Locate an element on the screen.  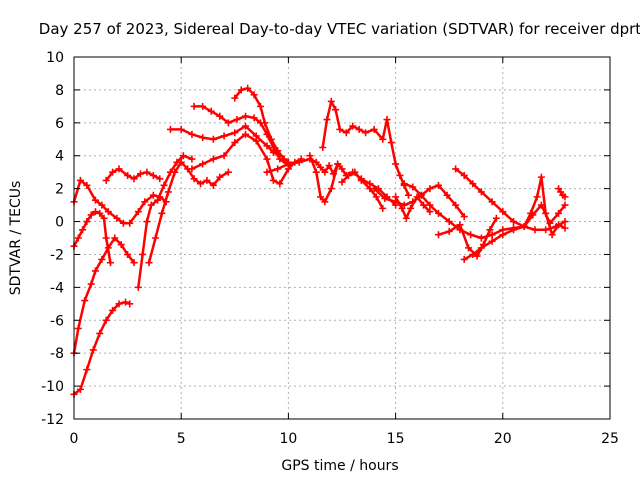
x-tick-label: 25 is located at coordinates (610, 439).